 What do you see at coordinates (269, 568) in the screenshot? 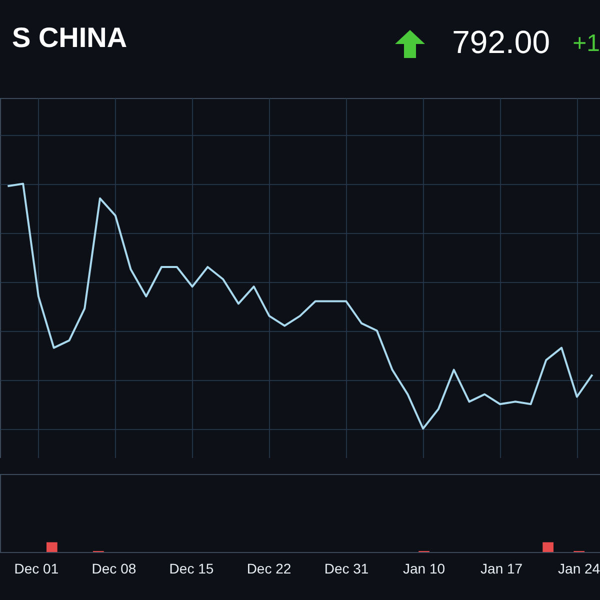
I see `x-tick-label: Dec 22` at bounding box center [269, 568].